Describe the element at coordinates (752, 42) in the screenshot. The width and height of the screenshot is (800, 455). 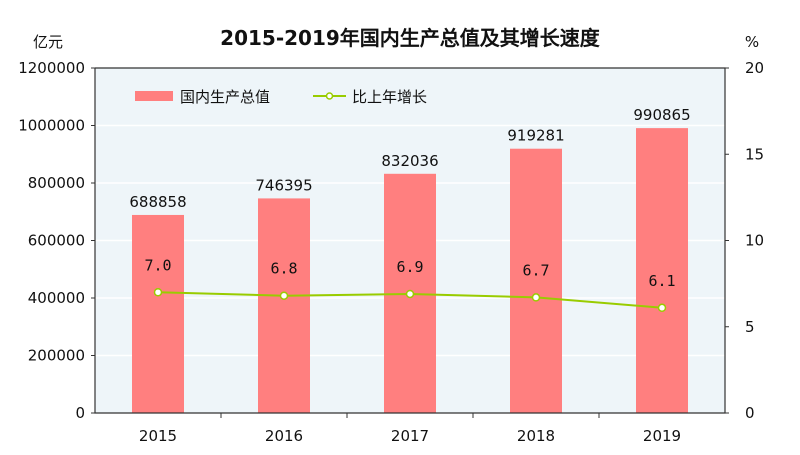
I see `right-axis-unit: %` at that location.